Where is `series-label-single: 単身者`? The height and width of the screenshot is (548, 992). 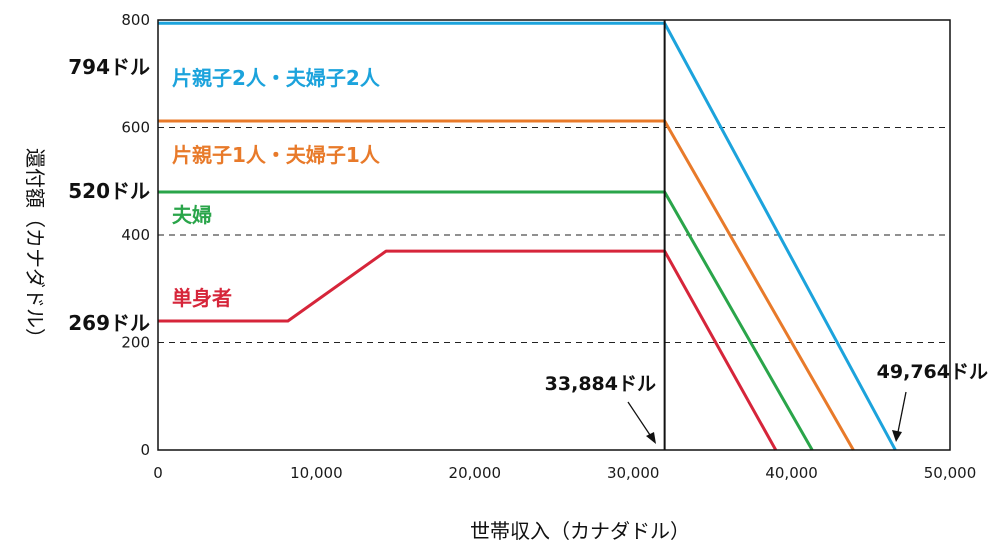 series-label-single: 単身者 is located at coordinates (202, 298).